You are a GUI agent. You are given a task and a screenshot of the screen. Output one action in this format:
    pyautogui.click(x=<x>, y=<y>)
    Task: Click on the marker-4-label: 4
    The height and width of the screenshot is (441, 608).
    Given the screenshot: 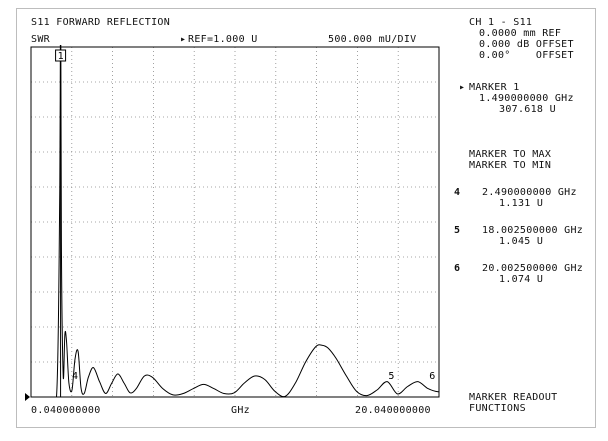 What is the action you would take?
    pyautogui.click(x=75, y=376)
    